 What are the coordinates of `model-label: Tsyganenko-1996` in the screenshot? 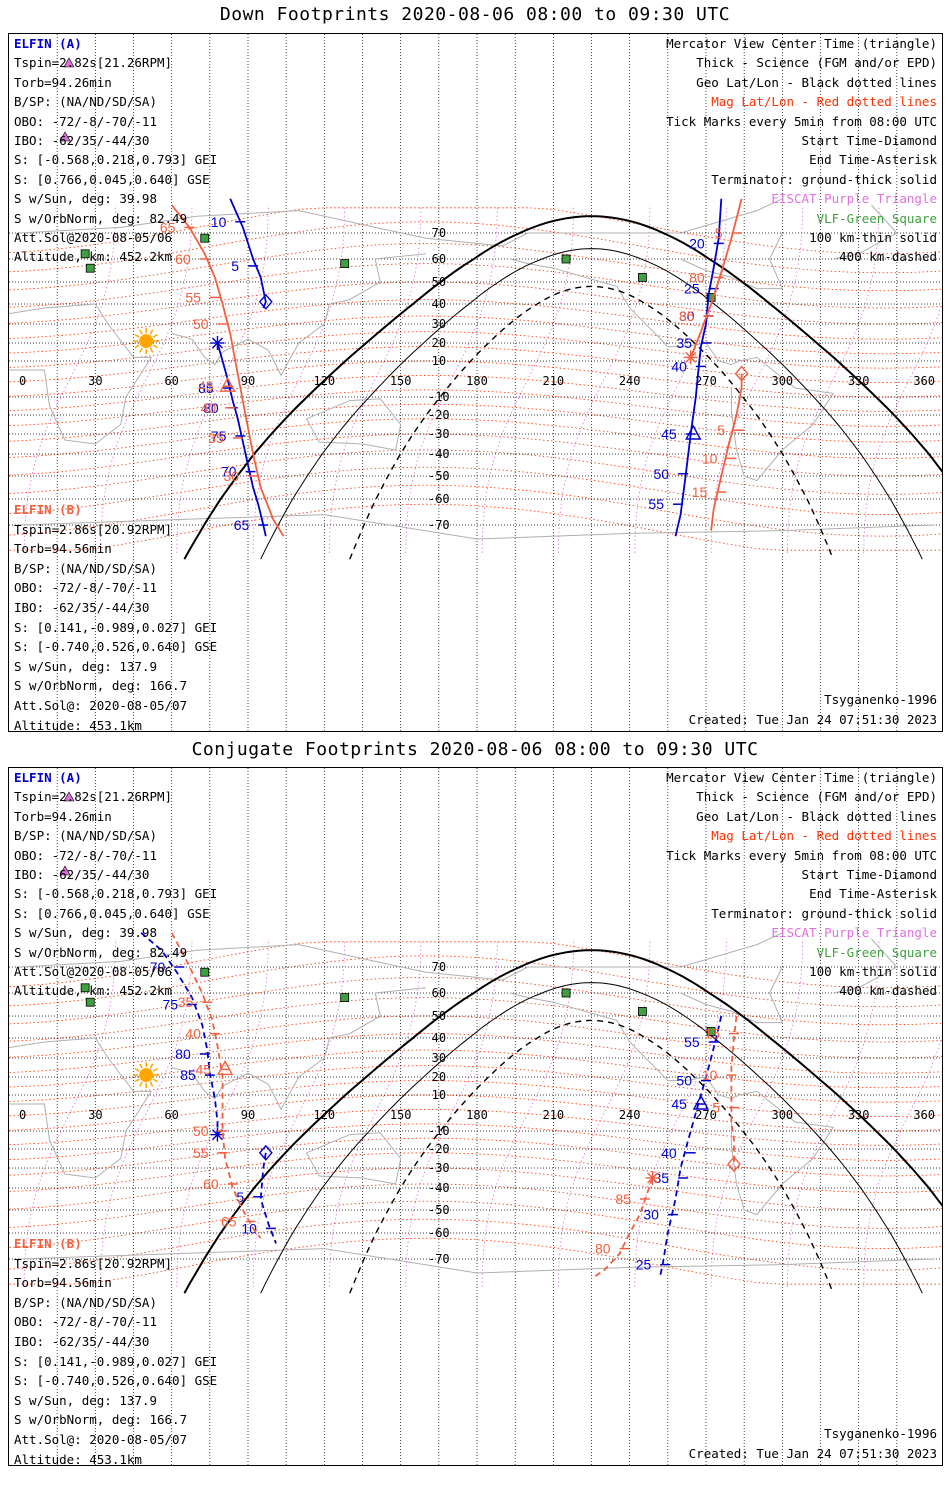 It's located at (880, 699).